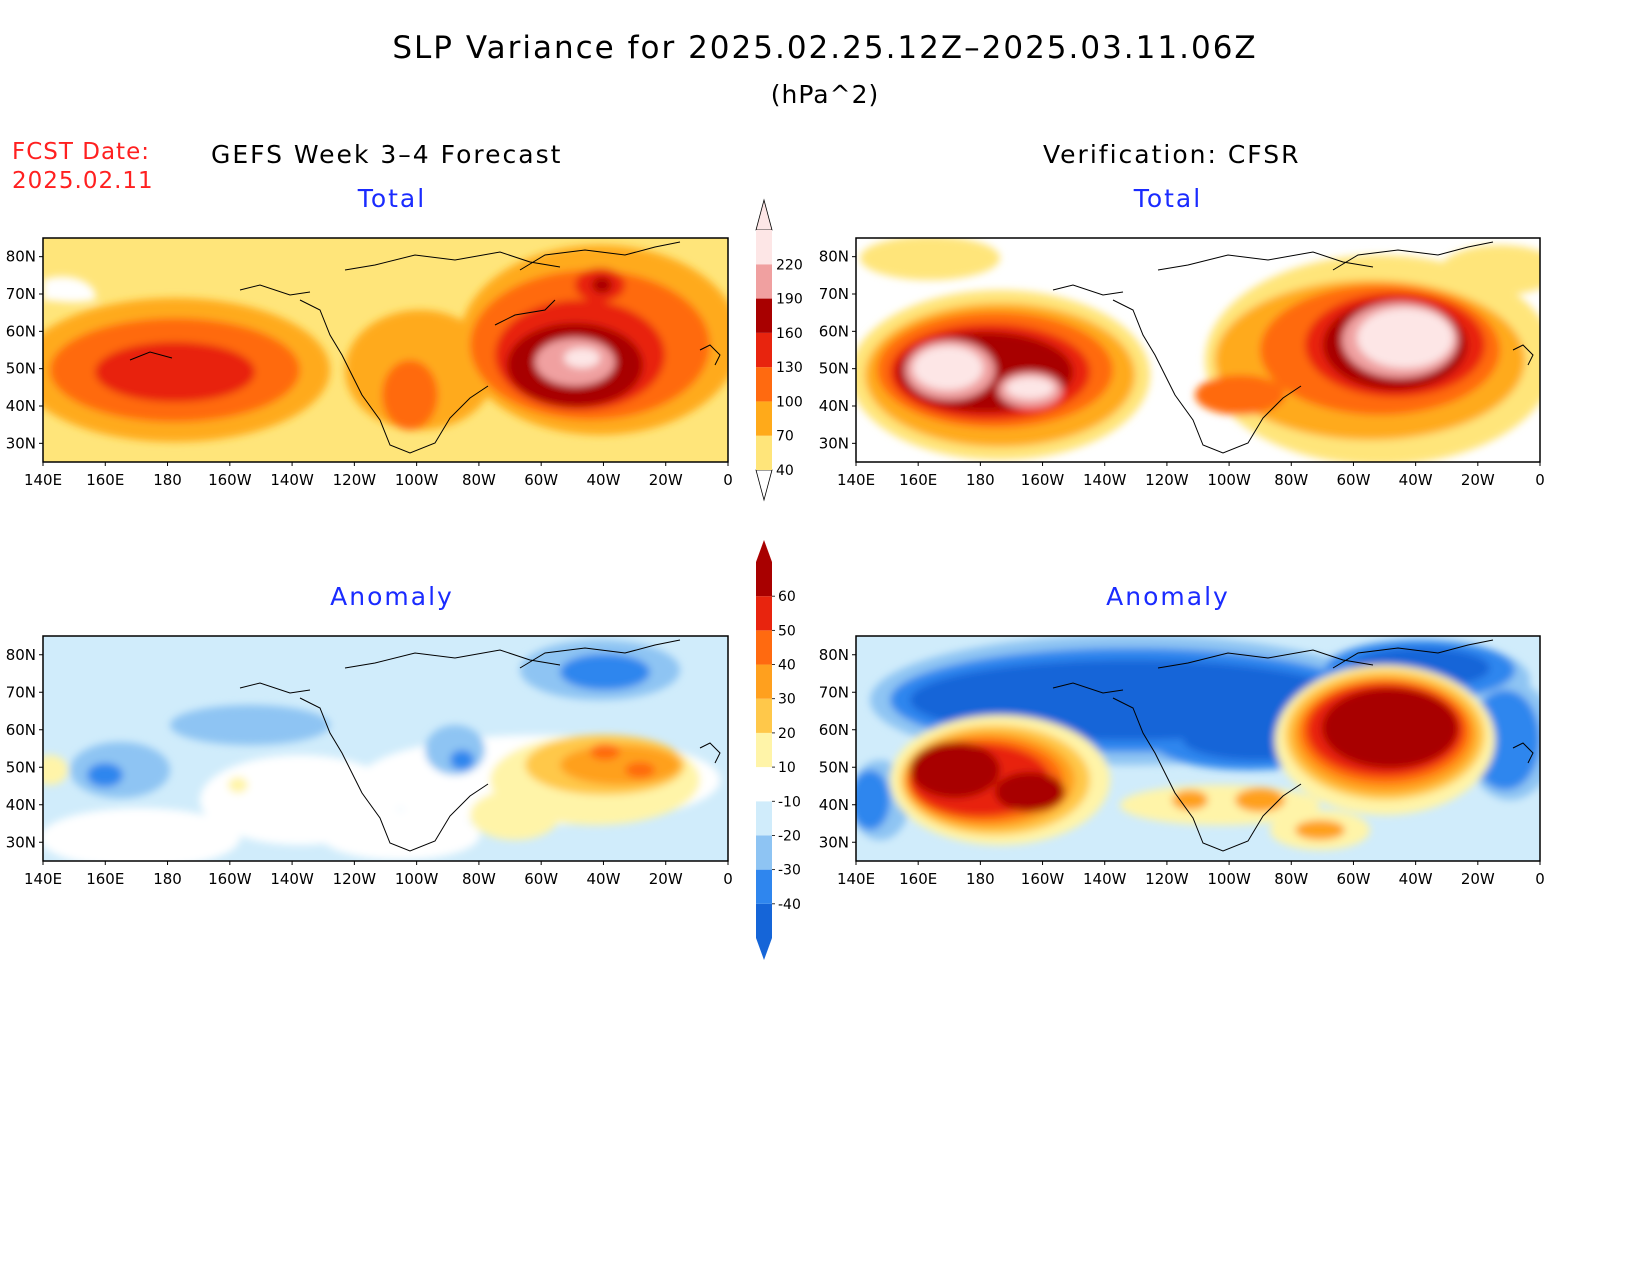  What do you see at coordinates (385, 350) in the screenshot?
I see `forecast-total-frame` at bounding box center [385, 350].